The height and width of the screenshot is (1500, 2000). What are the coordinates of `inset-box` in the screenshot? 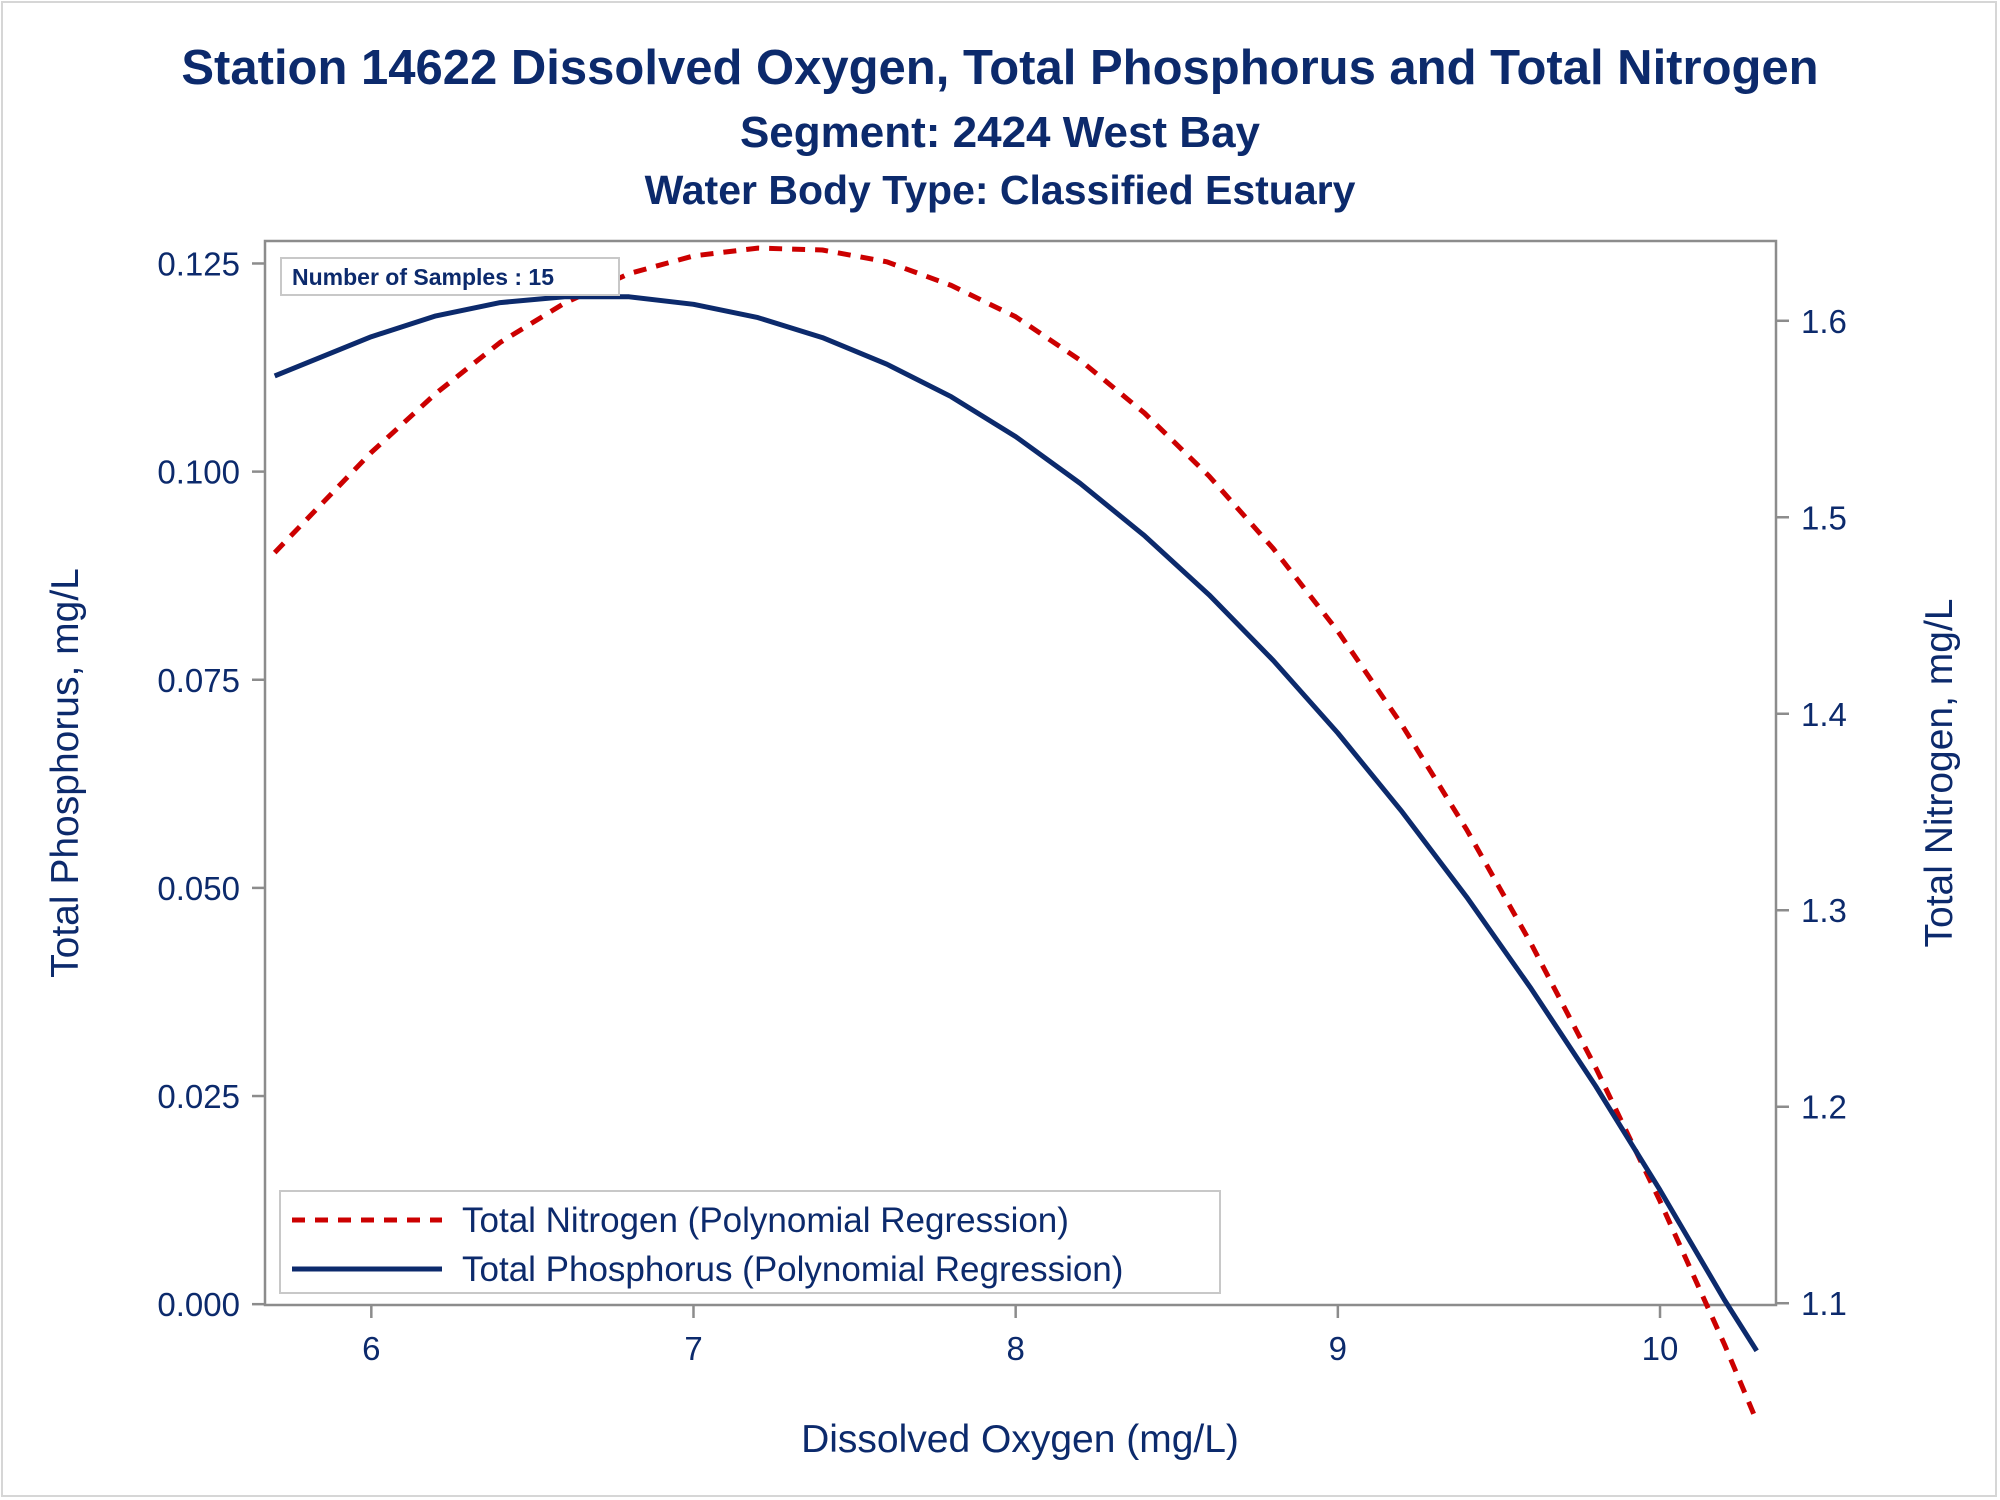 It's located at (450, 276).